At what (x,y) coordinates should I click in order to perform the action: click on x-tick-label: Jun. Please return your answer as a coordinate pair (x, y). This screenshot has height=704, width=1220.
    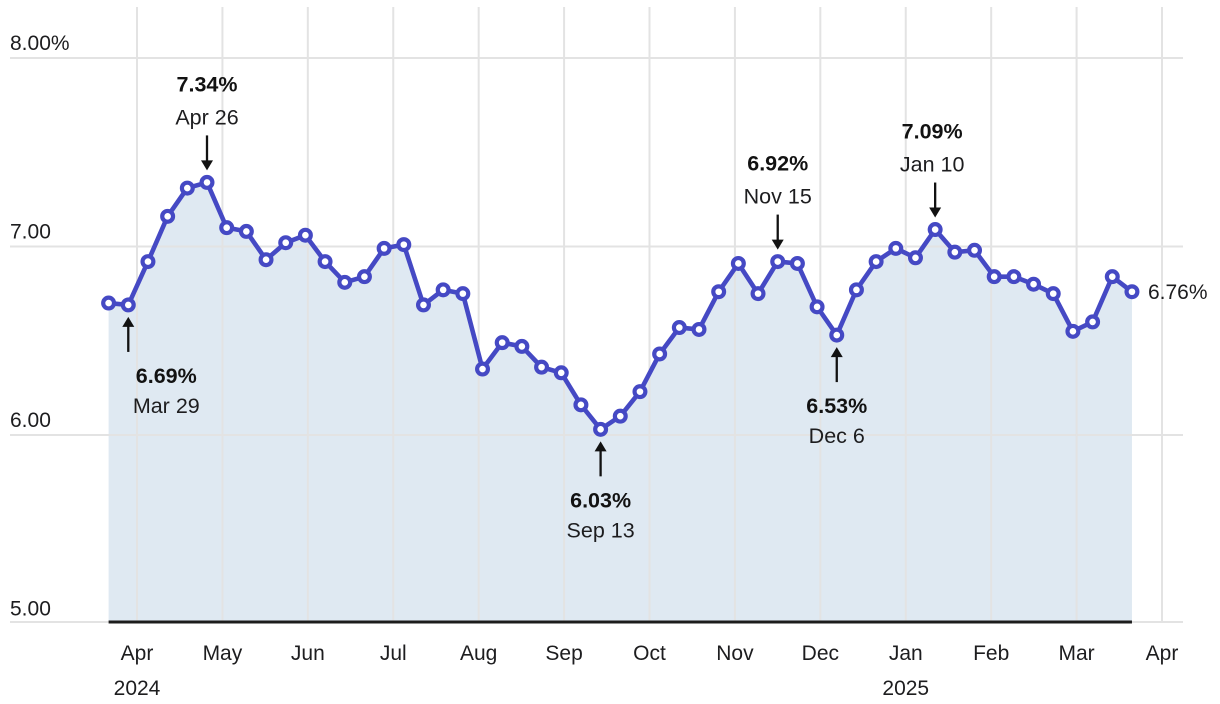
    Looking at the image, I should click on (308, 653).